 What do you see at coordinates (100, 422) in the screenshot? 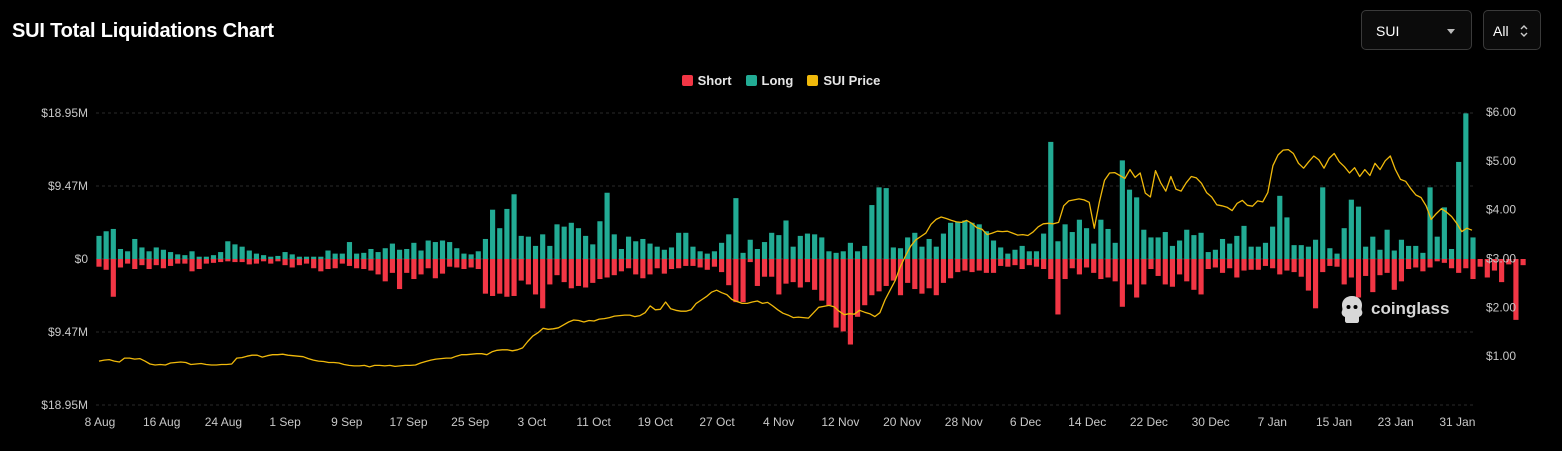
I see `x-tick-label: 8 Aug` at bounding box center [100, 422].